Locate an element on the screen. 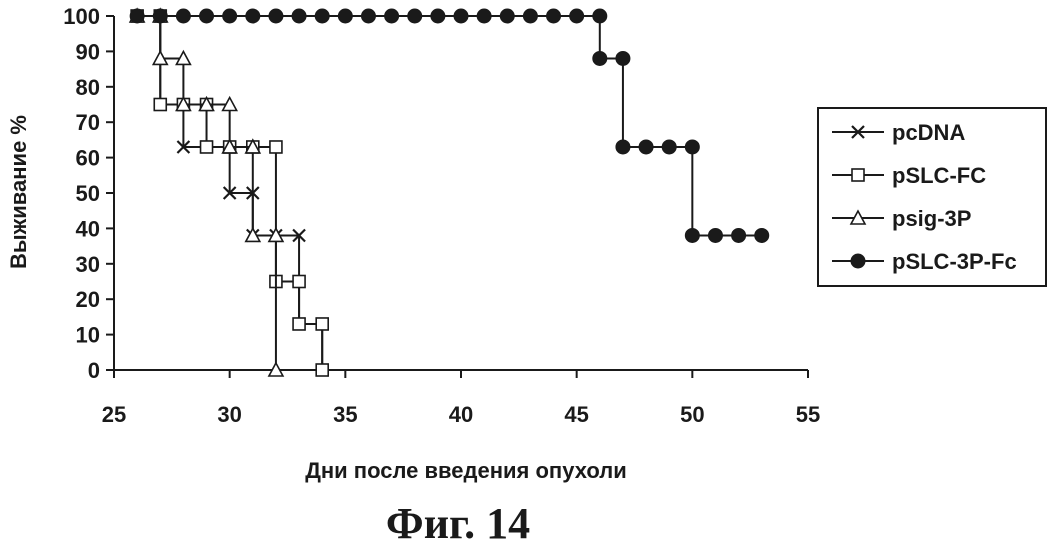 The image size is (1056, 546). legend-label: pcDNA is located at coordinates (928, 132).